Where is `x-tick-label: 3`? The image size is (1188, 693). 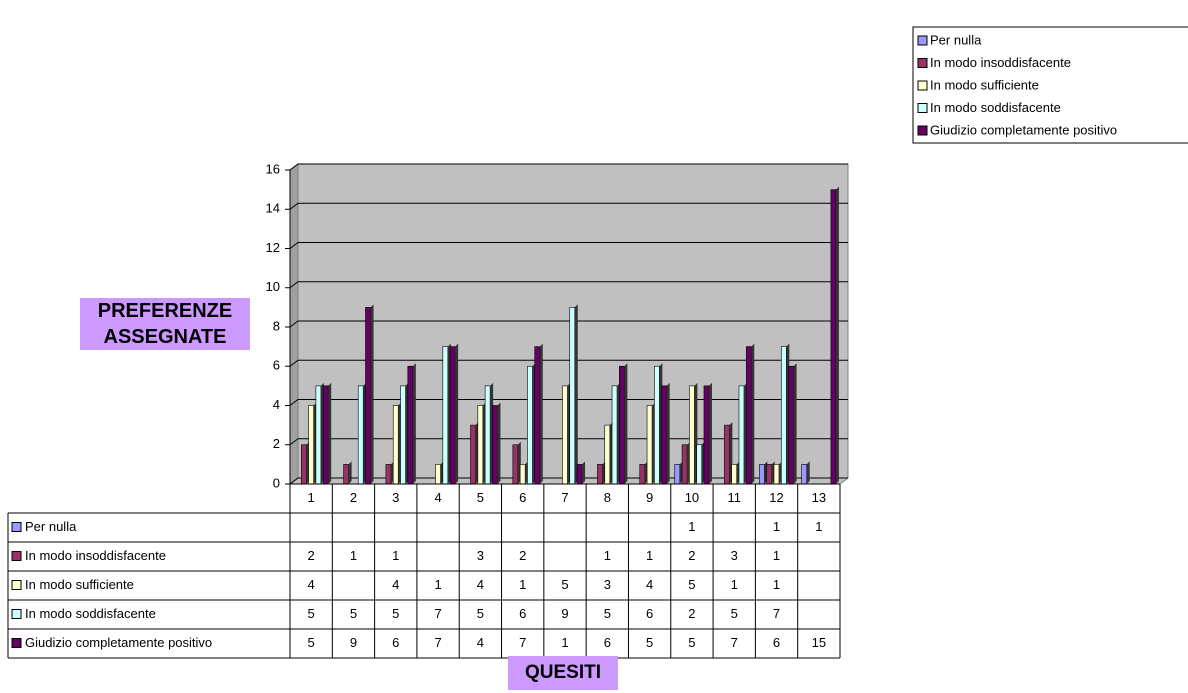 x-tick-label: 3 is located at coordinates (395, 497).